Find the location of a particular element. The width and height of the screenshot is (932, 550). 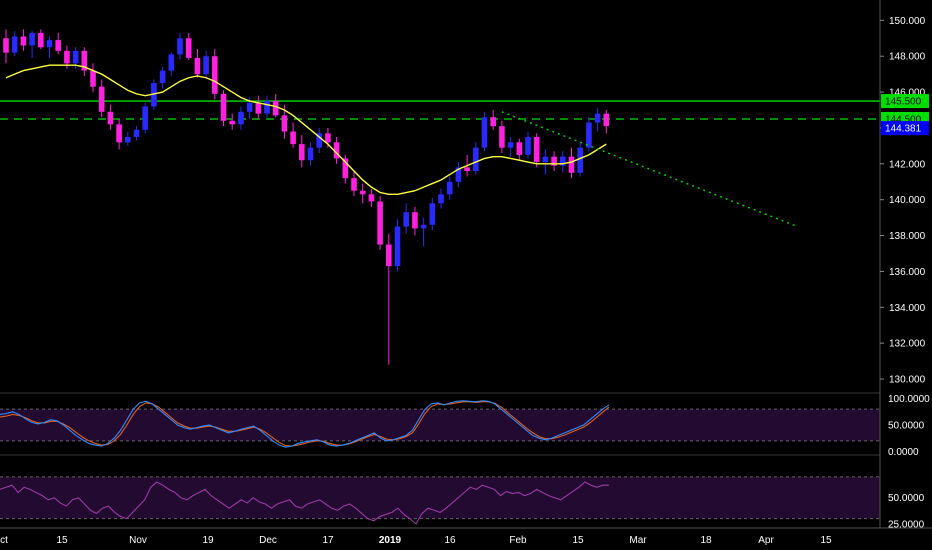

oscillator-1-tick-label: 0.0000 is located at coordinates (903, 452).